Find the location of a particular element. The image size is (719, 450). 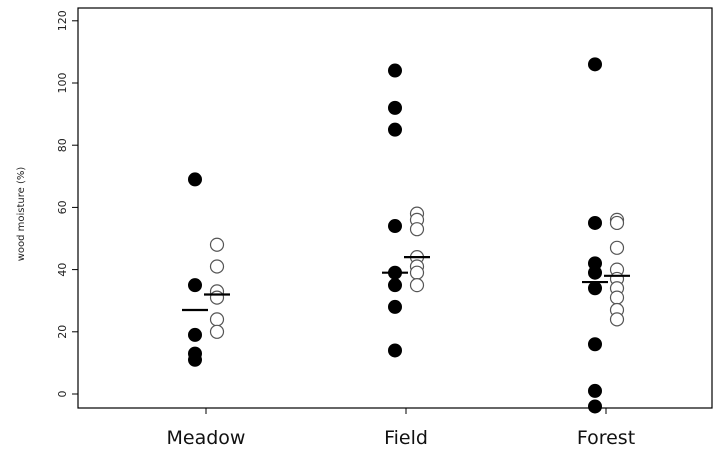

y-tick-label: 0 is located at coordinates (62, 394).